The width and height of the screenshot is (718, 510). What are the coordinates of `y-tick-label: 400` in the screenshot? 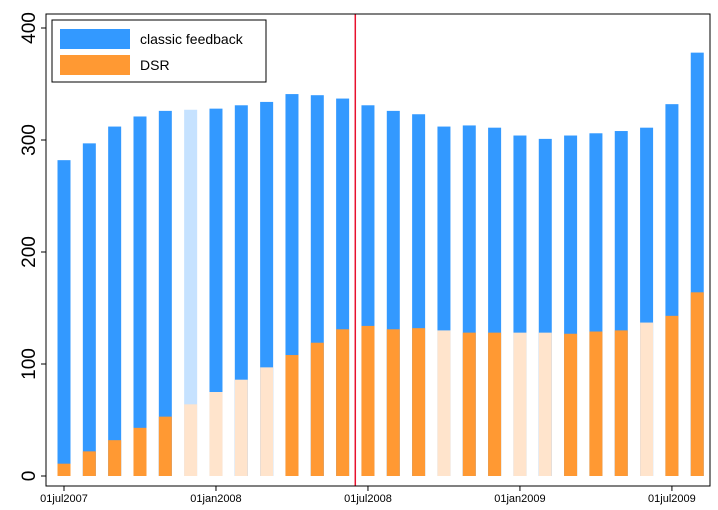 It's located at (29, 28).